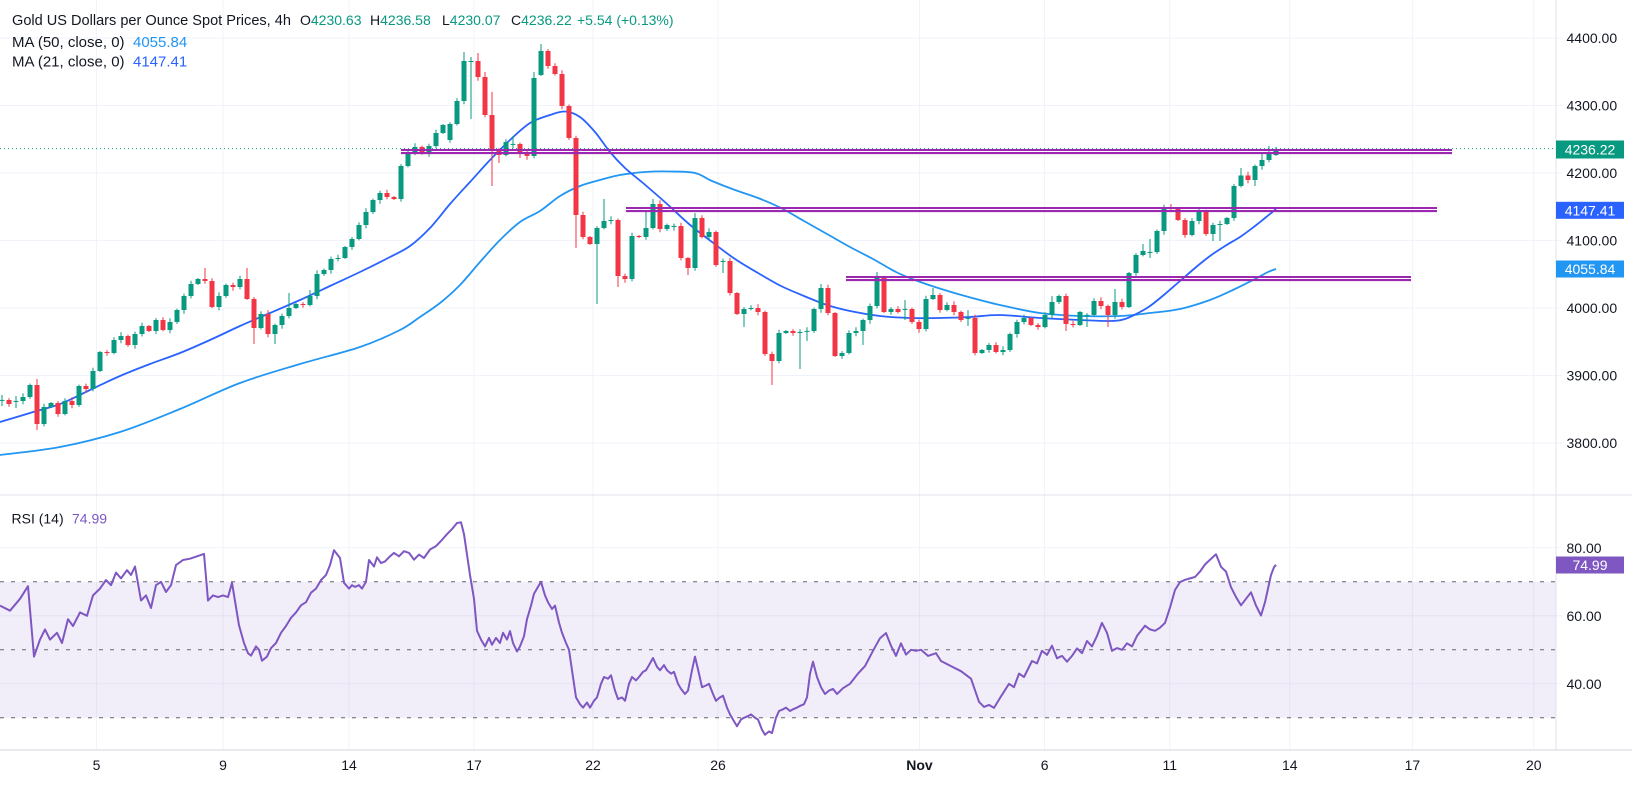 This screenshot has width=1632, height=788. What do you see at coordinates (1045, 765) in the screenshot?
I see `svg-text: 6` at bounding box center [1045, 765].